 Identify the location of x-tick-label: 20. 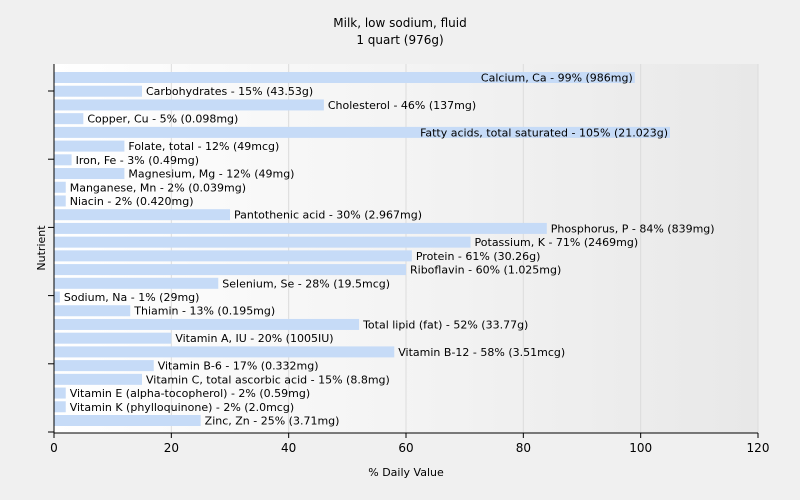
(171, 448).